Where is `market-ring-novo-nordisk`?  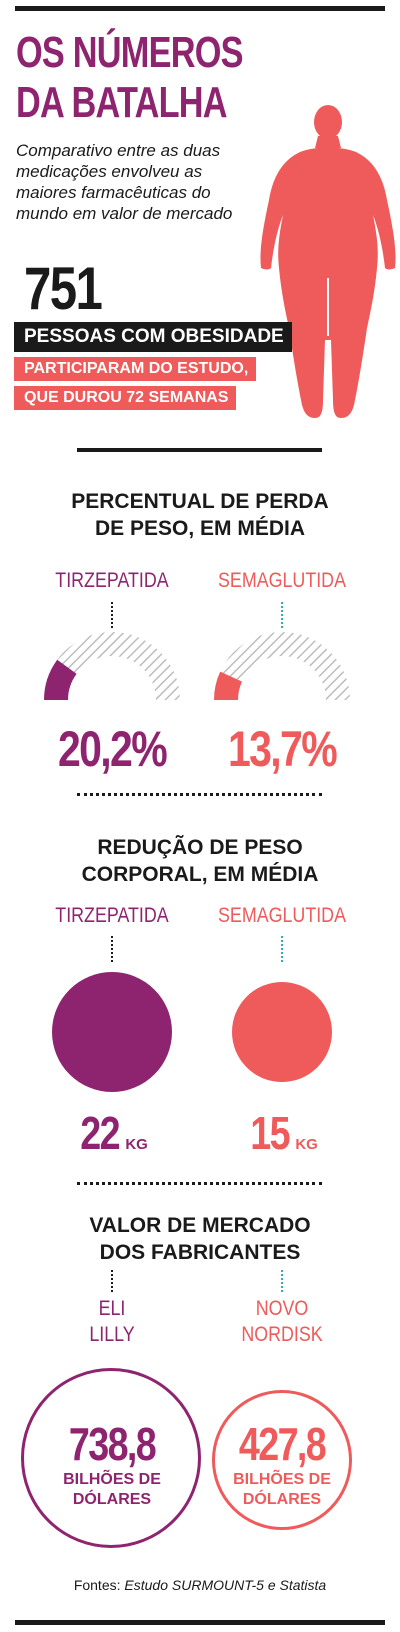
market-ring-novo-nordisk is located at coordinates (282, 1460).